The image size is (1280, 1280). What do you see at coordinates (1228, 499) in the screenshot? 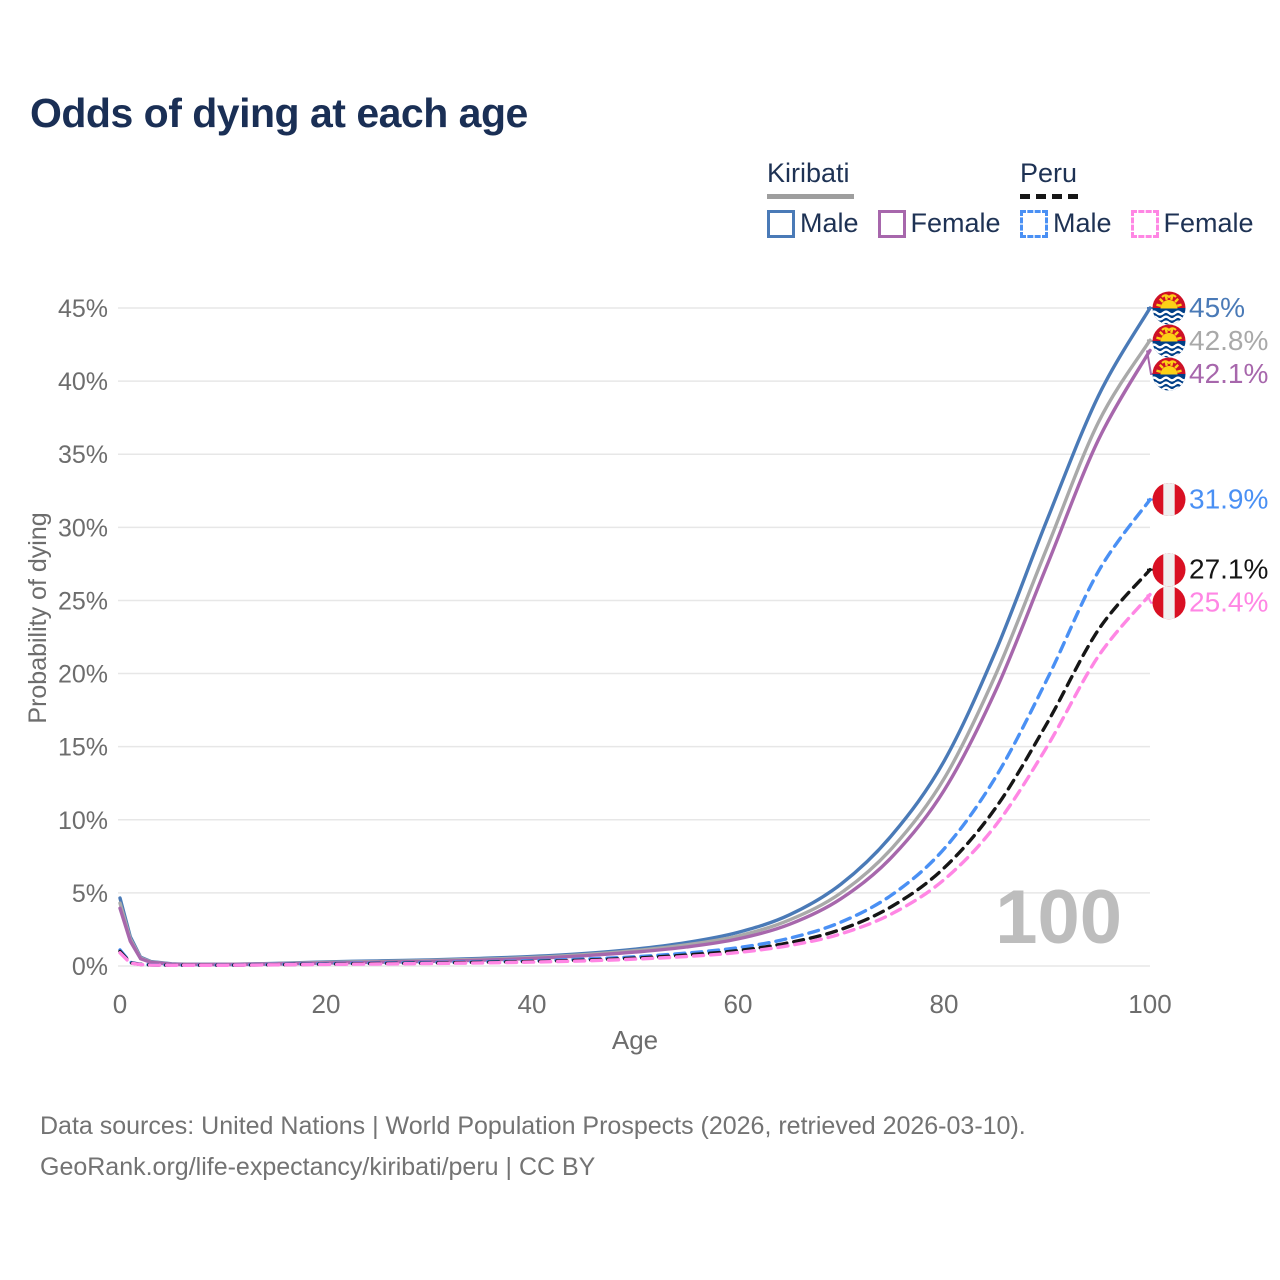
I see `end-value-label-peru-male: 31.9%` at bounding box center [1228, 499].